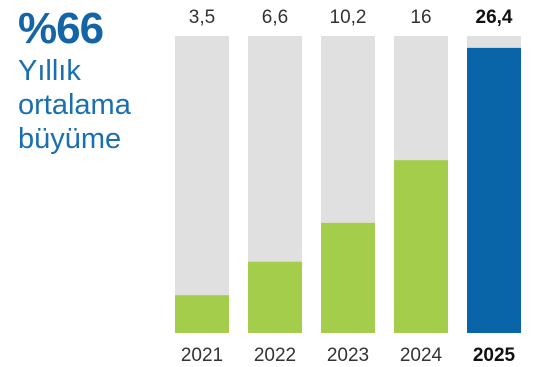 The height and width of the screenshot is (367, 548). I want to click on growth-rate-value: %66, so click(61, 28).